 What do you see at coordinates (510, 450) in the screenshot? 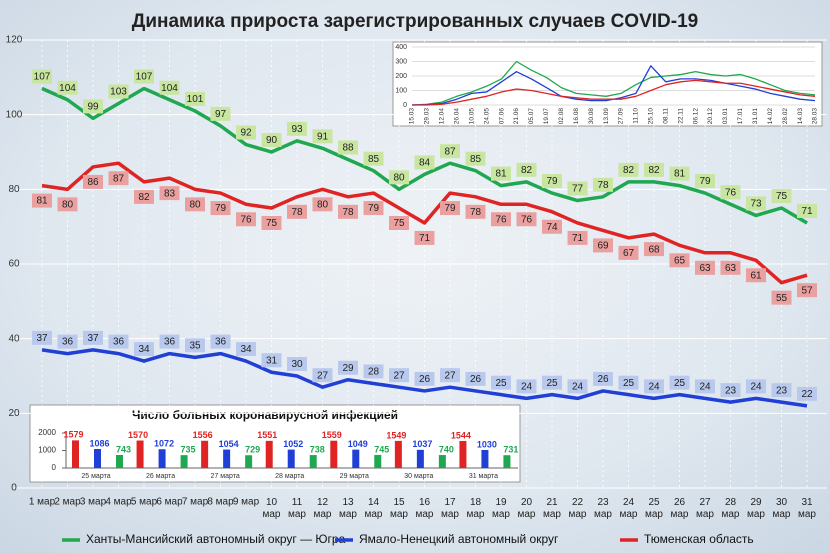
I see `data-label: 731` at bounding box center [510, 450].